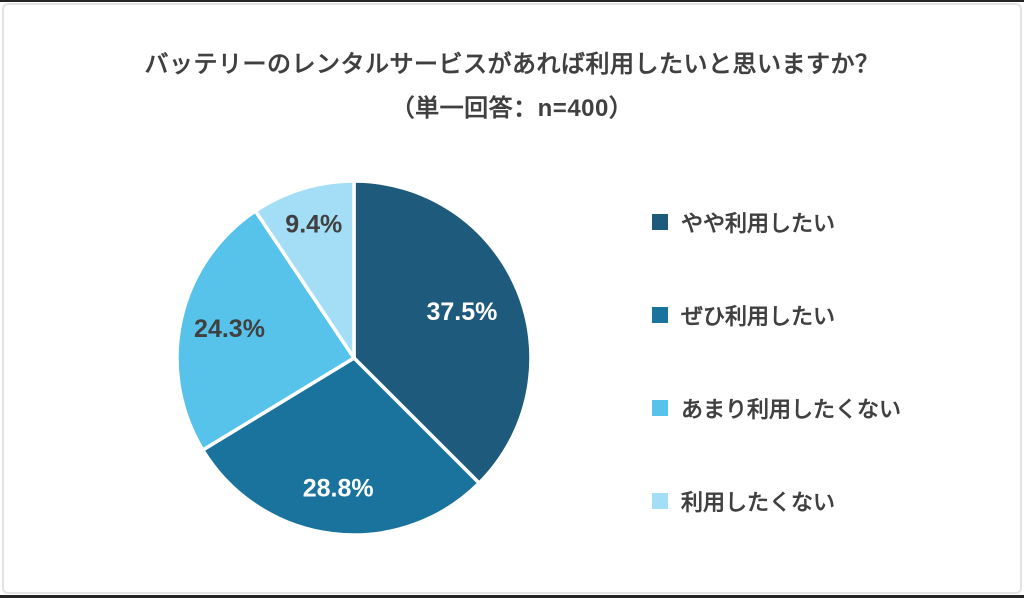 This screenshot has width=1024, height=598. I want to click on page-edge-bottom, so click(512, 596).